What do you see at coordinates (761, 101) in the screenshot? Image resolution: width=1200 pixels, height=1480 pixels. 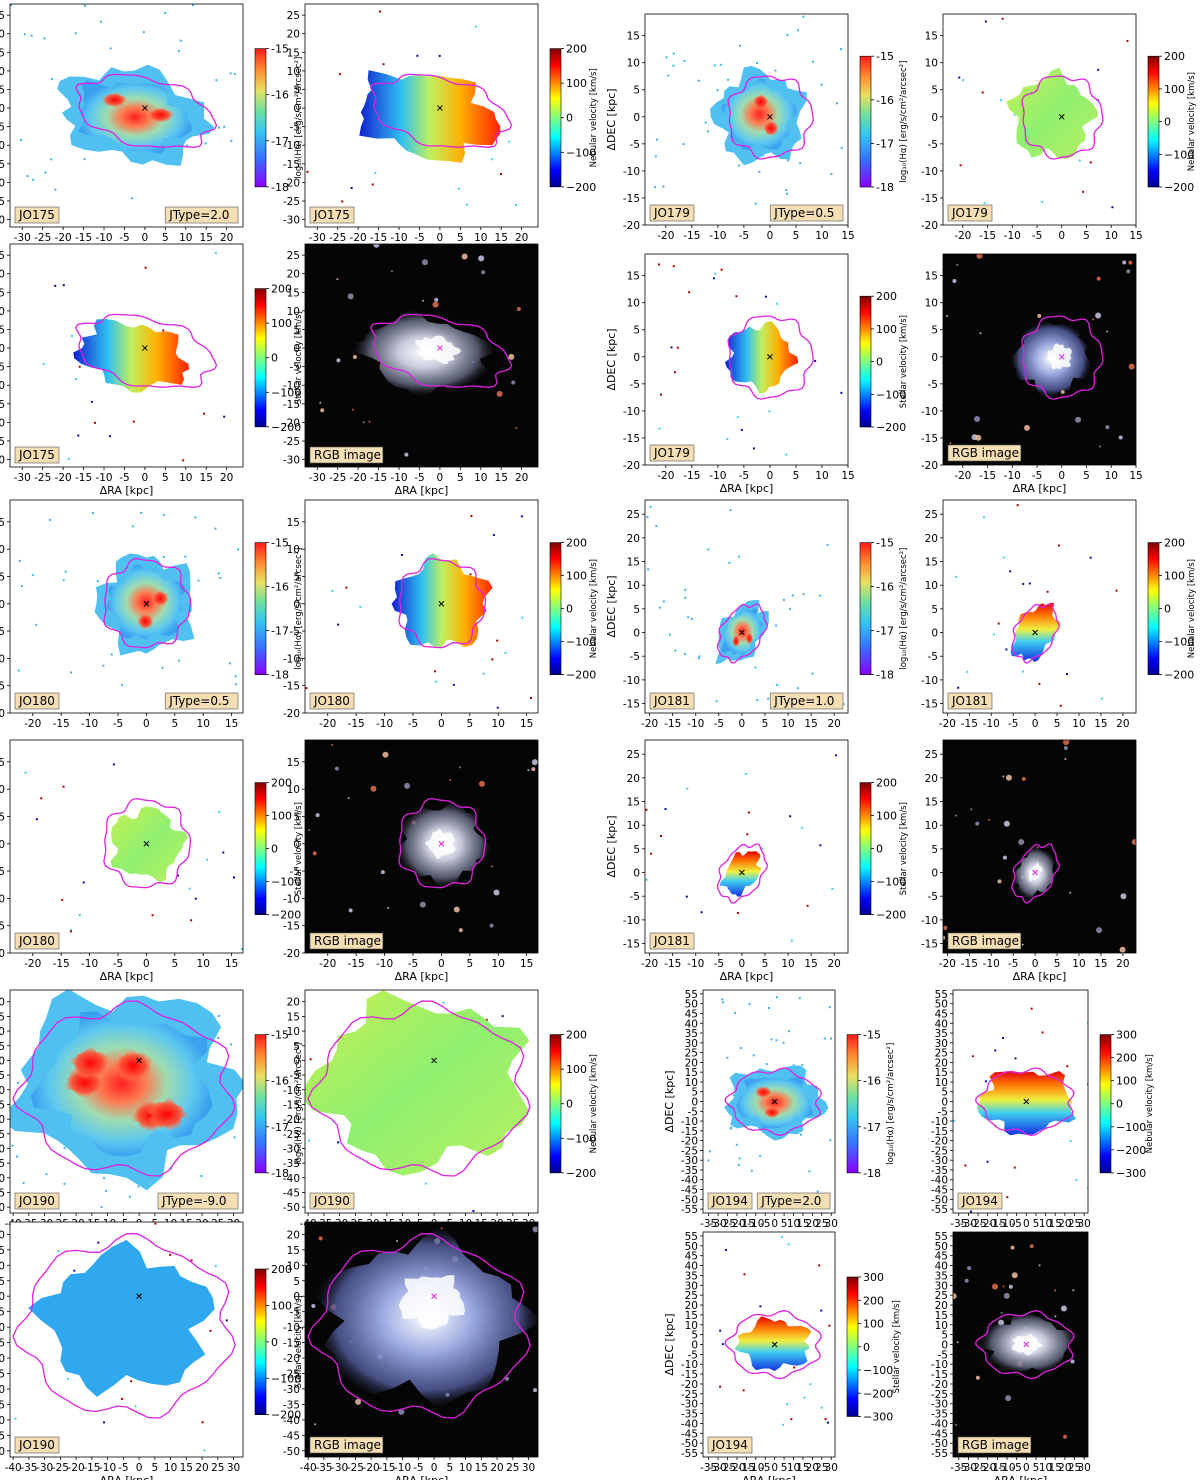 I see `jo179-h-flux-knot` at bounding box center [761, 101].